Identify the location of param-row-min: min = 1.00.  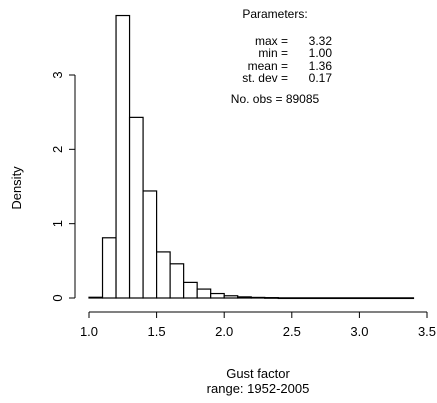
(277, 53).